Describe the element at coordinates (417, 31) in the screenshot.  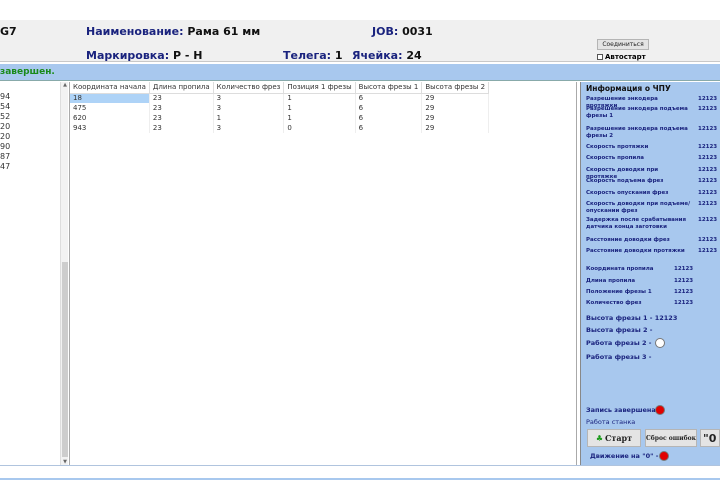
I see `job-value: 0031` at that location.